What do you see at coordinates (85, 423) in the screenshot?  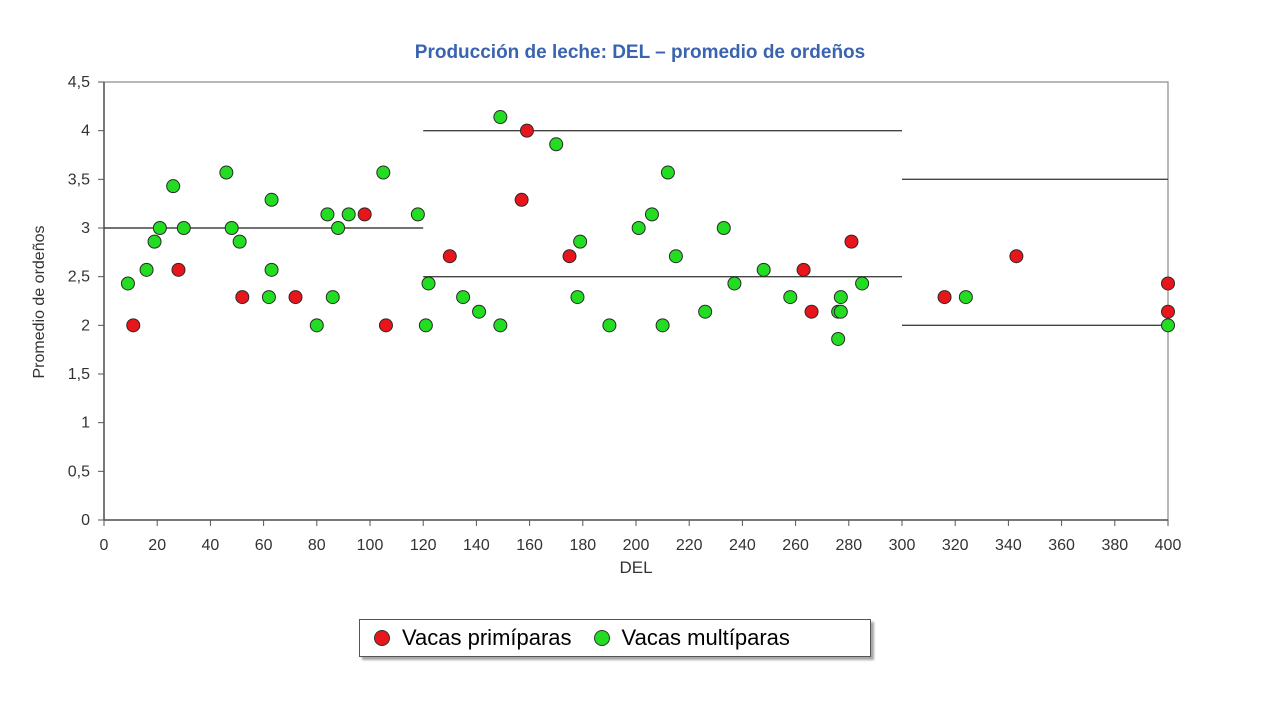 I see `y-tick-label: 1` at bounding box center [85, 423].